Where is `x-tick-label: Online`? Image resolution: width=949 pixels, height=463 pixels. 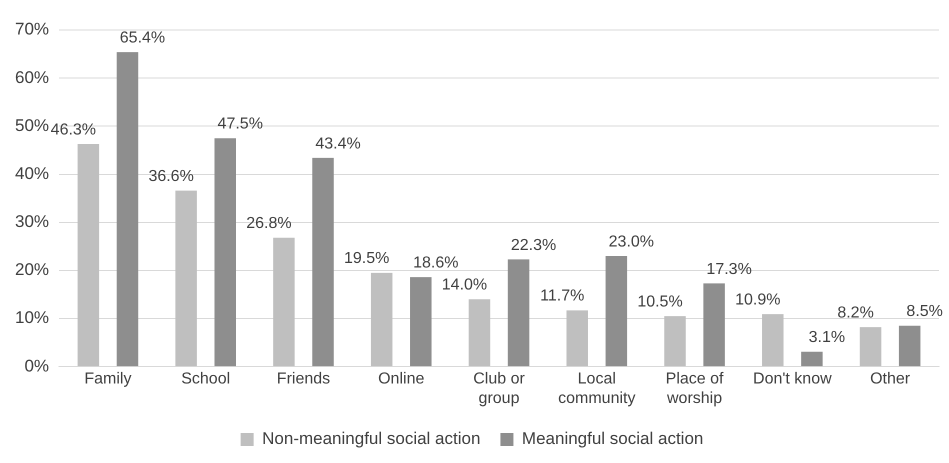
x-tick-label: Online is located at coordinates (401, 379).